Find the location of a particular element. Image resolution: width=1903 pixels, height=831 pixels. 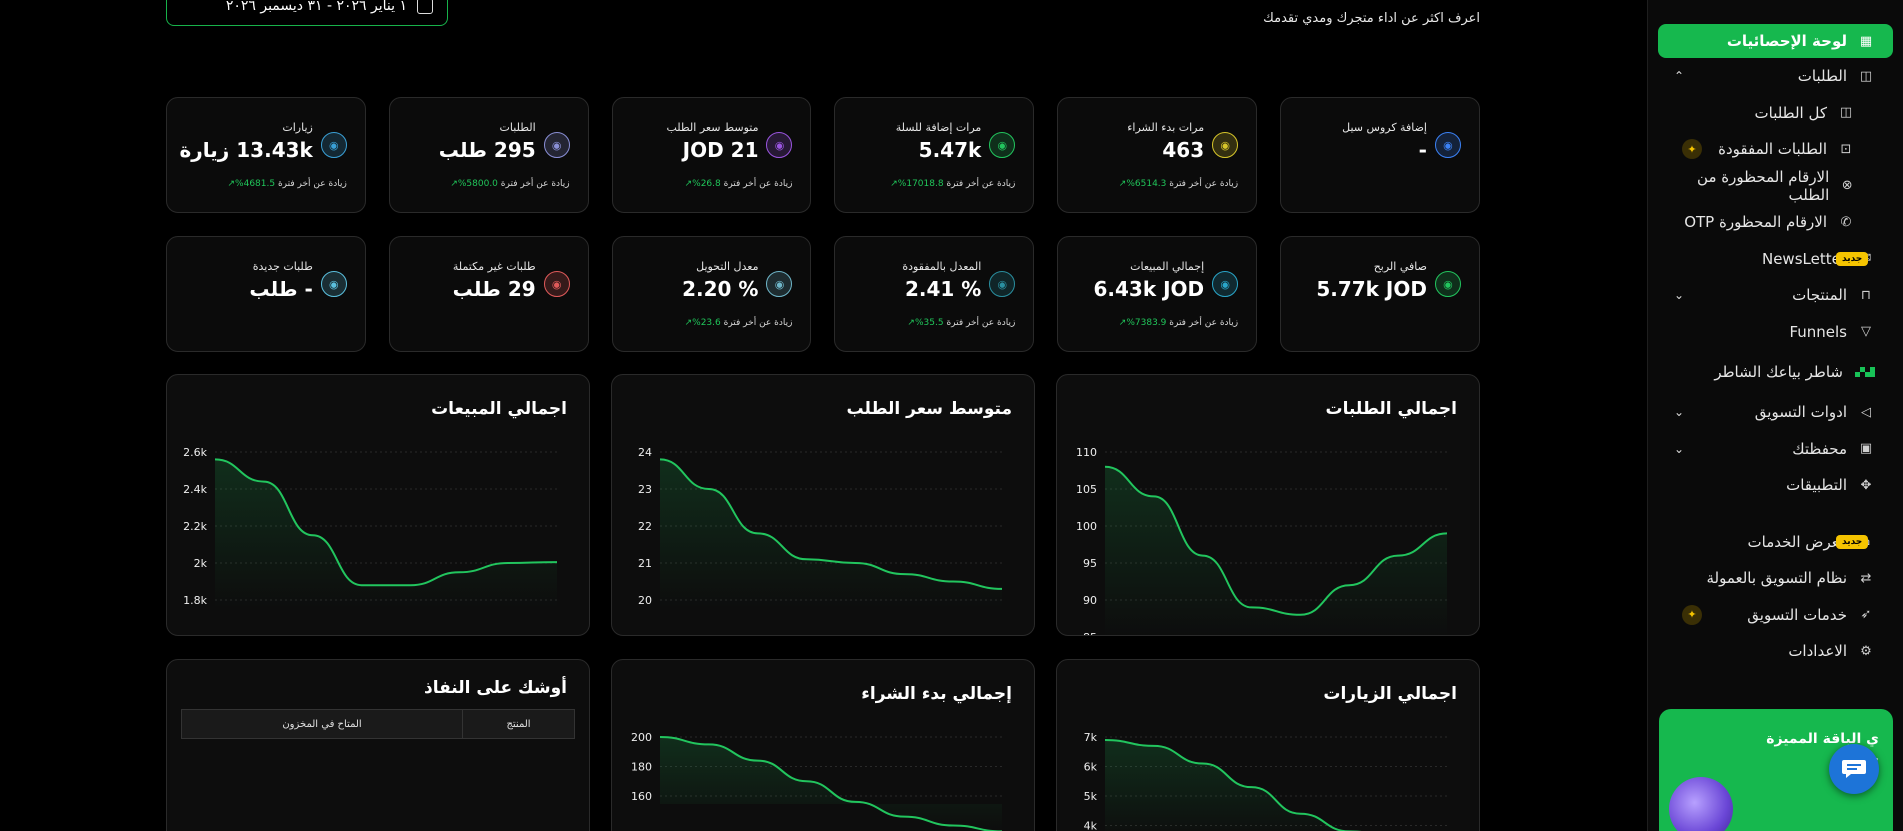

series-line is located at coordinates (1276, 540).